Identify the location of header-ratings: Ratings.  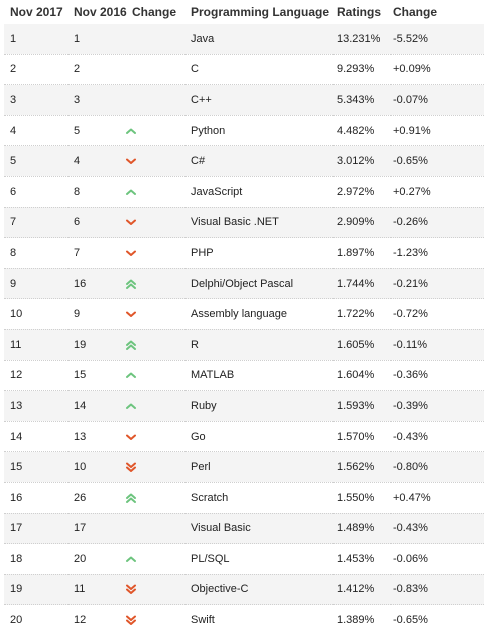
(359, 12).